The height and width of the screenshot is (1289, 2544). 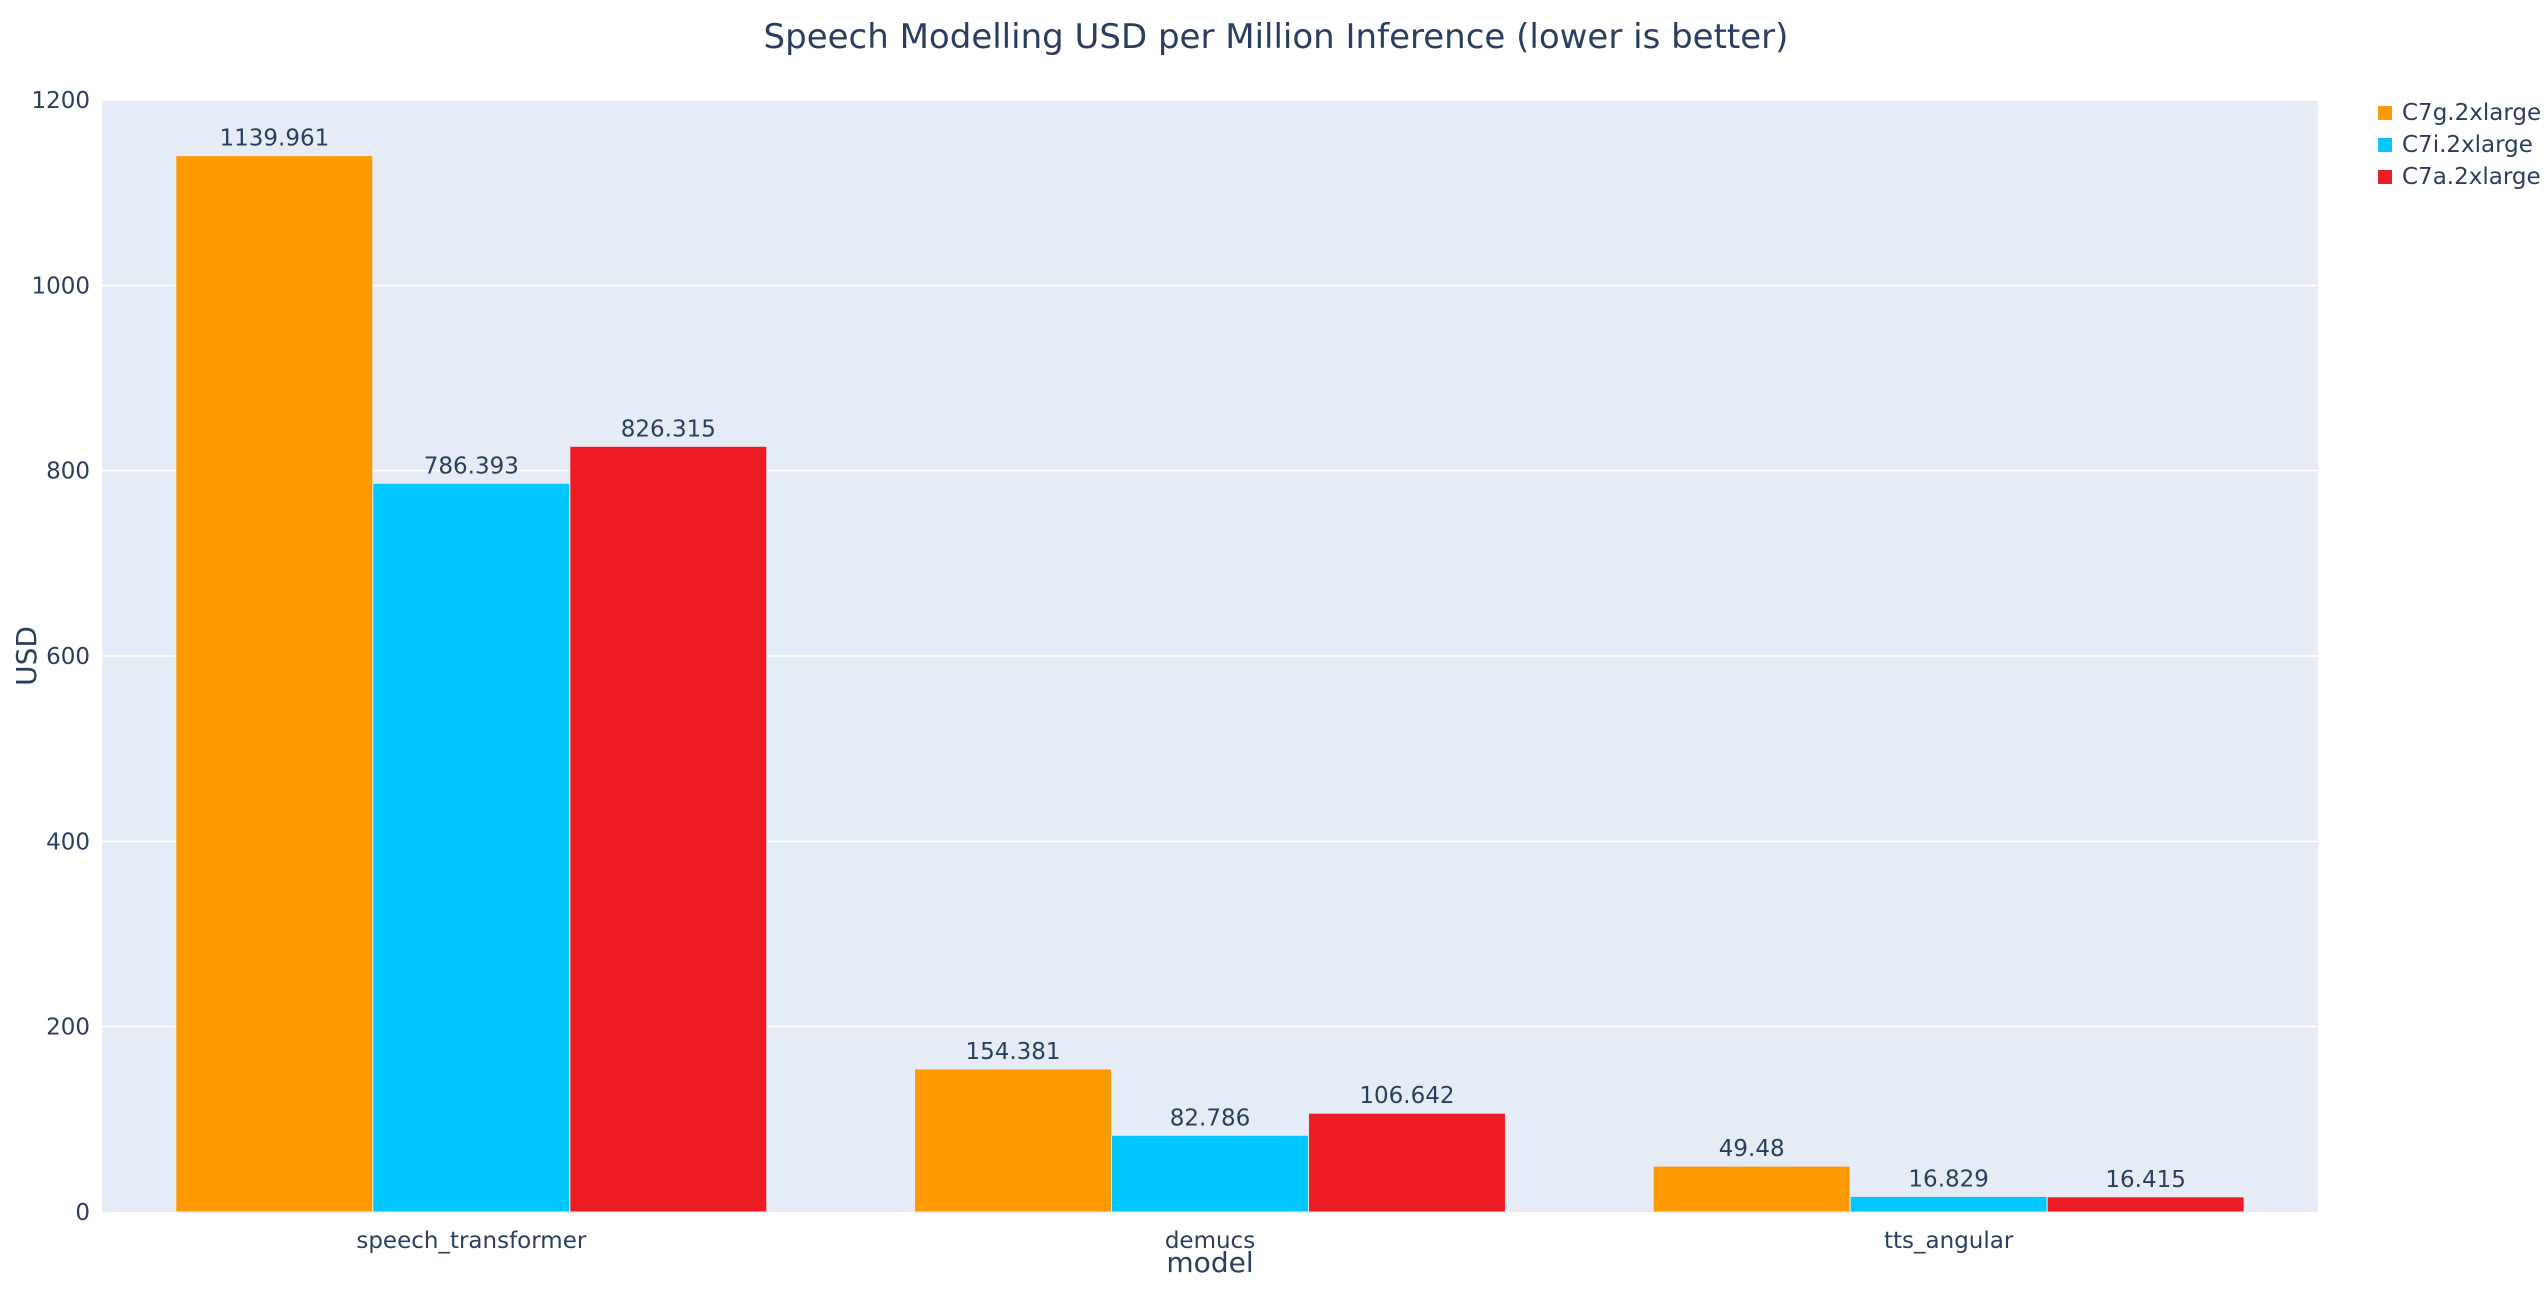 I want to click on data-label: 1139.961, so click(x=274, y=139).